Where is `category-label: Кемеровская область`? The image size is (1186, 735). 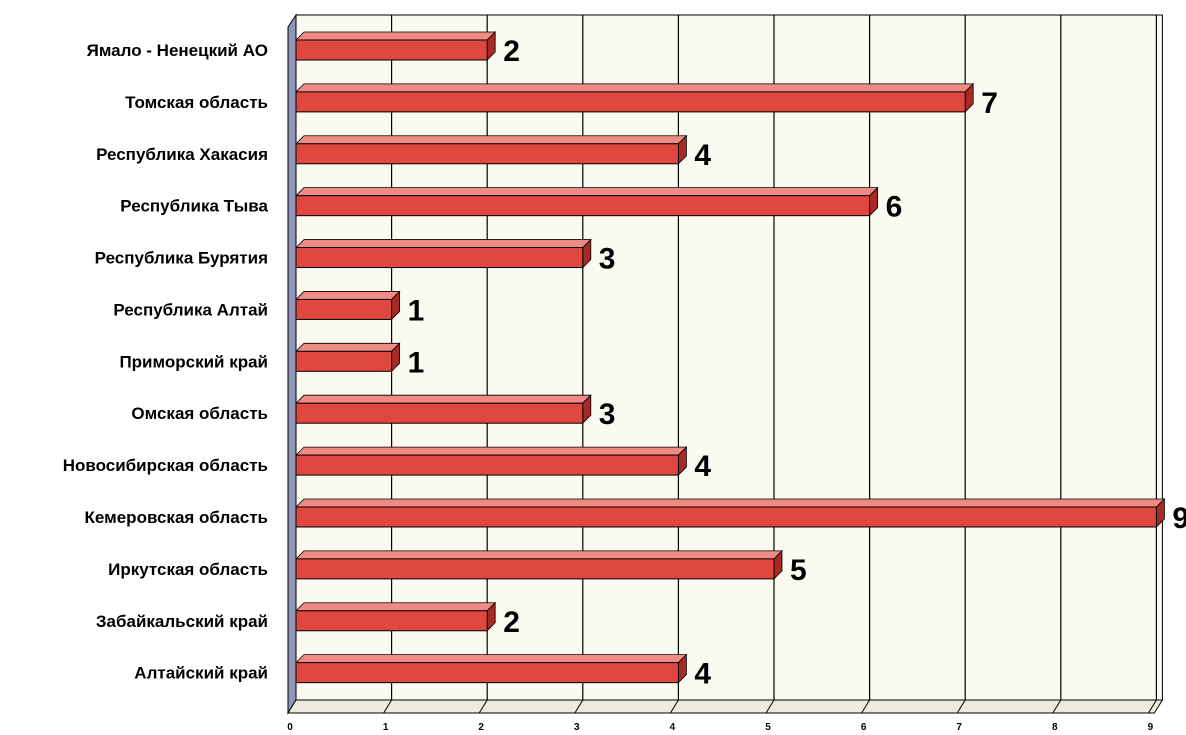
category-label: Кемеровская область is located at coordinates (176, 517).